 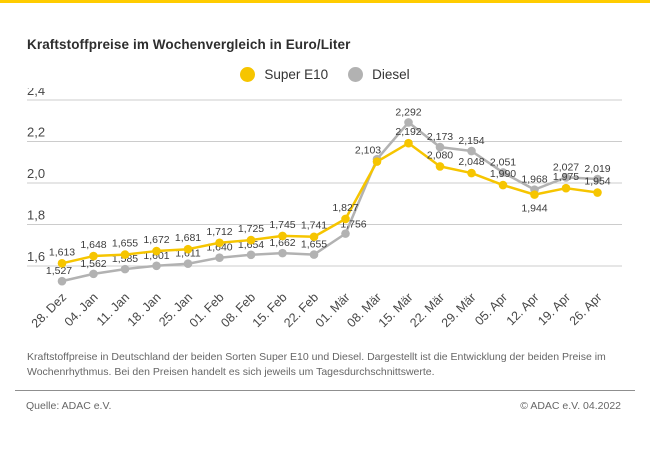 What do you see at coordinates (36, 215) in the screenshot?
I see `y-axis-label: 1,8` at bounding box center [36, 215].